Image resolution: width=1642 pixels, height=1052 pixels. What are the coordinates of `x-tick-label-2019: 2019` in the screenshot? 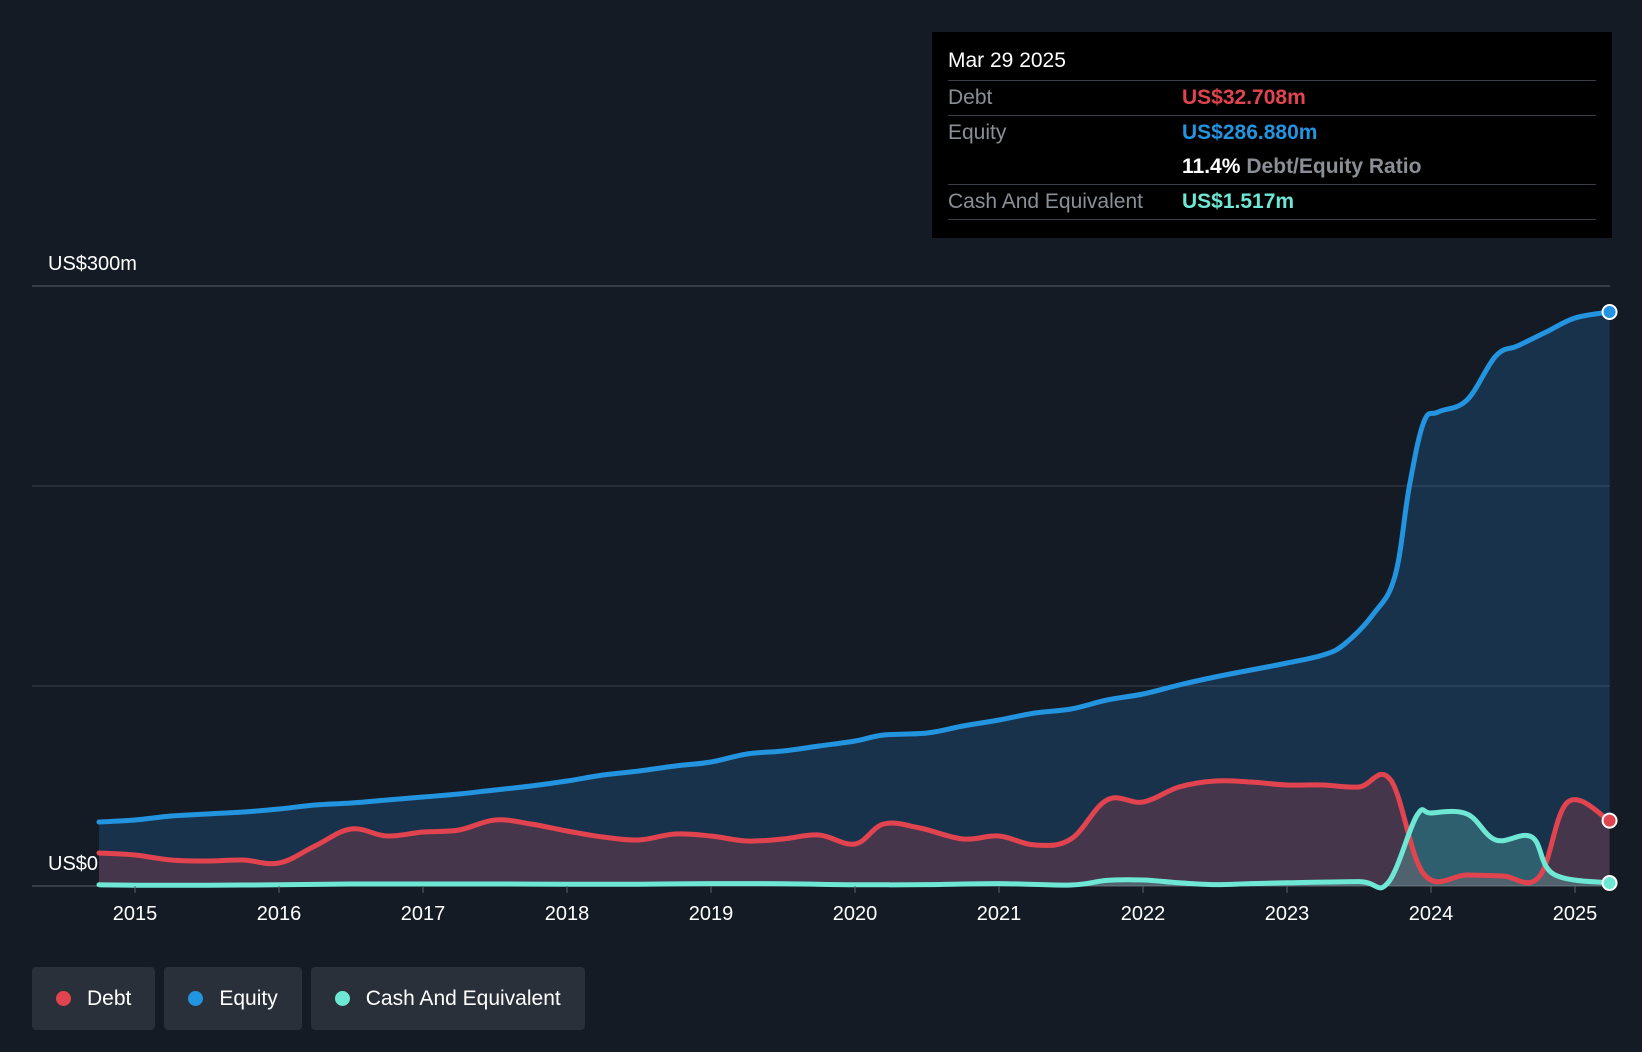 It's located at (711, 914).